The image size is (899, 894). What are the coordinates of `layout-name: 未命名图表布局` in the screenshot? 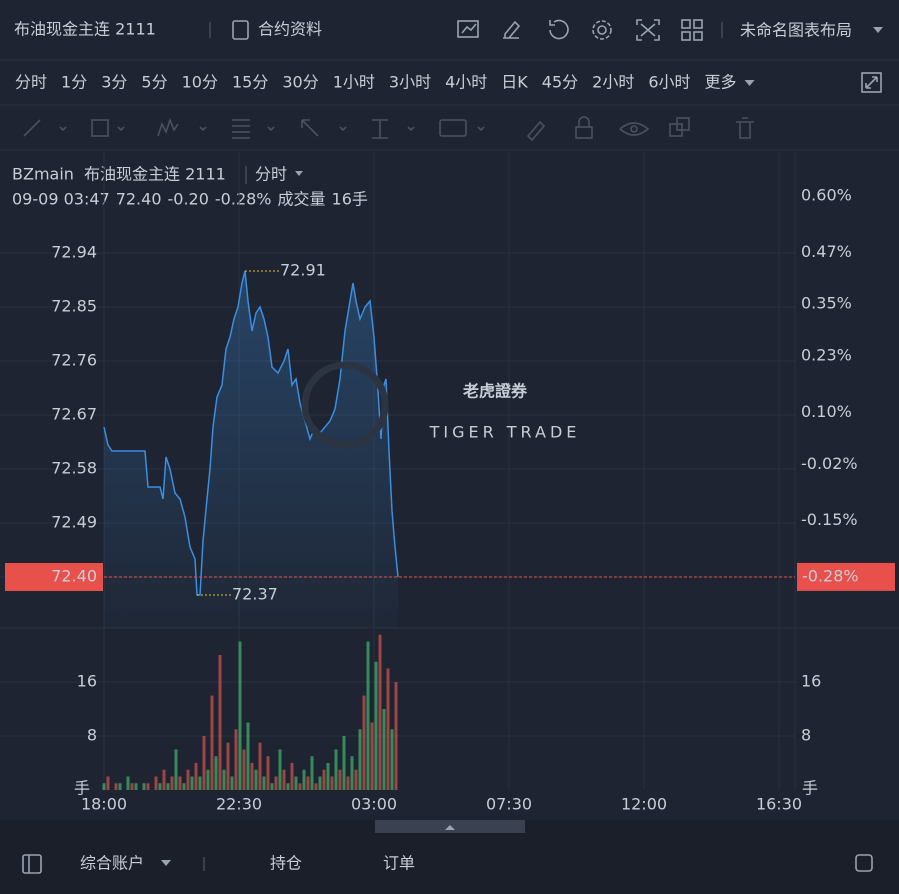 It's located at (796, 30).